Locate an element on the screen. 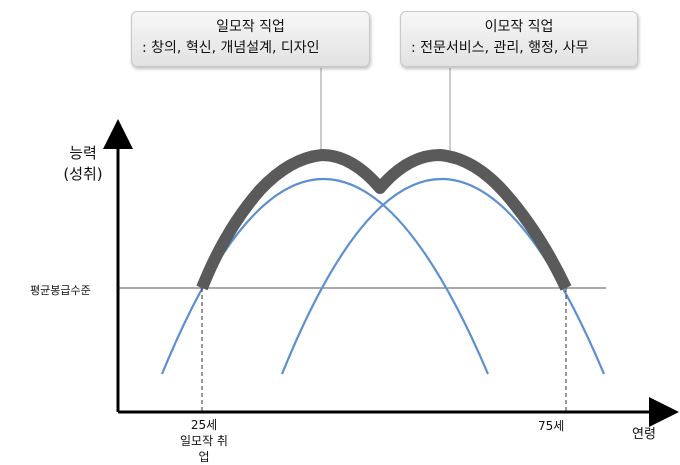  first-job-description: : 창의, 혁신, 개념설계, 디자인 is located at coordinates (231, 48).